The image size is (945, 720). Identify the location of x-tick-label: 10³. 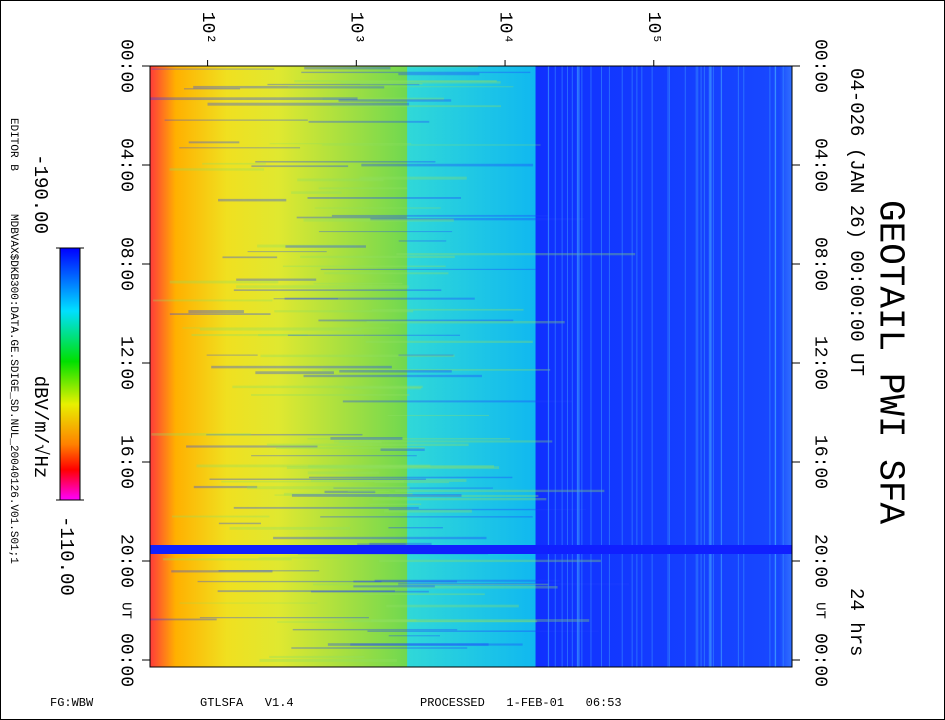
(356, 28).